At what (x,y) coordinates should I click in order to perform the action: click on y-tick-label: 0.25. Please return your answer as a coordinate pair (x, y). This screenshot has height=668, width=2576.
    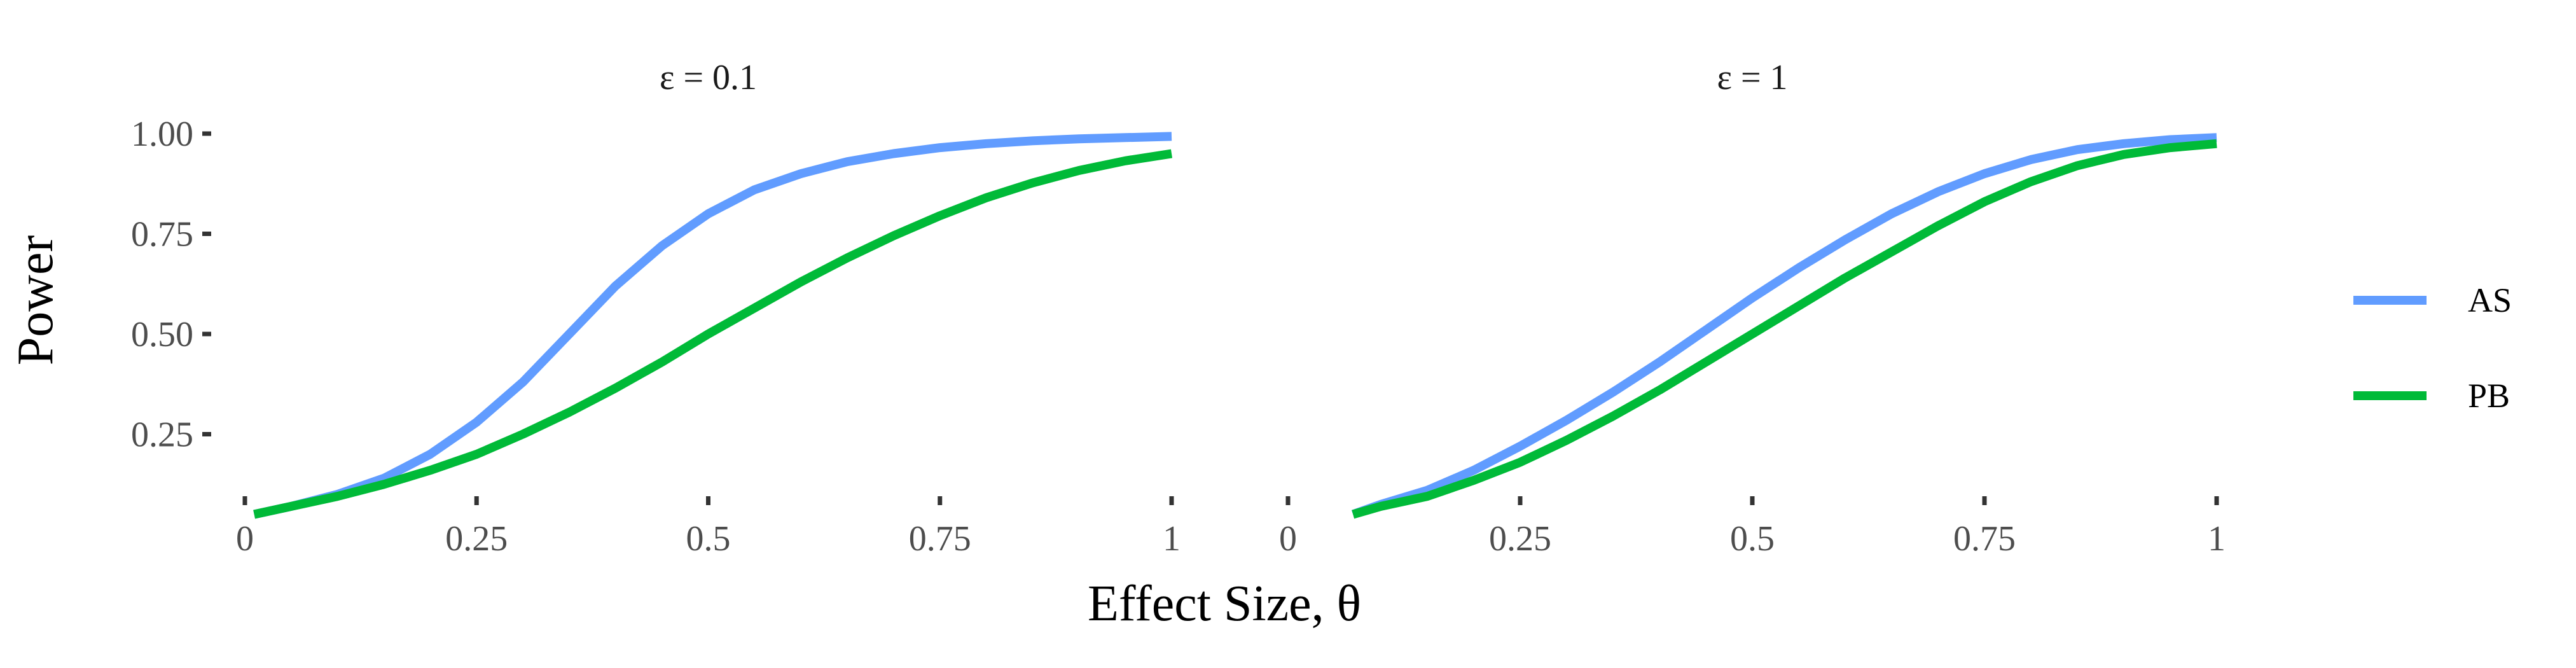
    Looking at the image, I should click on (162, 435).